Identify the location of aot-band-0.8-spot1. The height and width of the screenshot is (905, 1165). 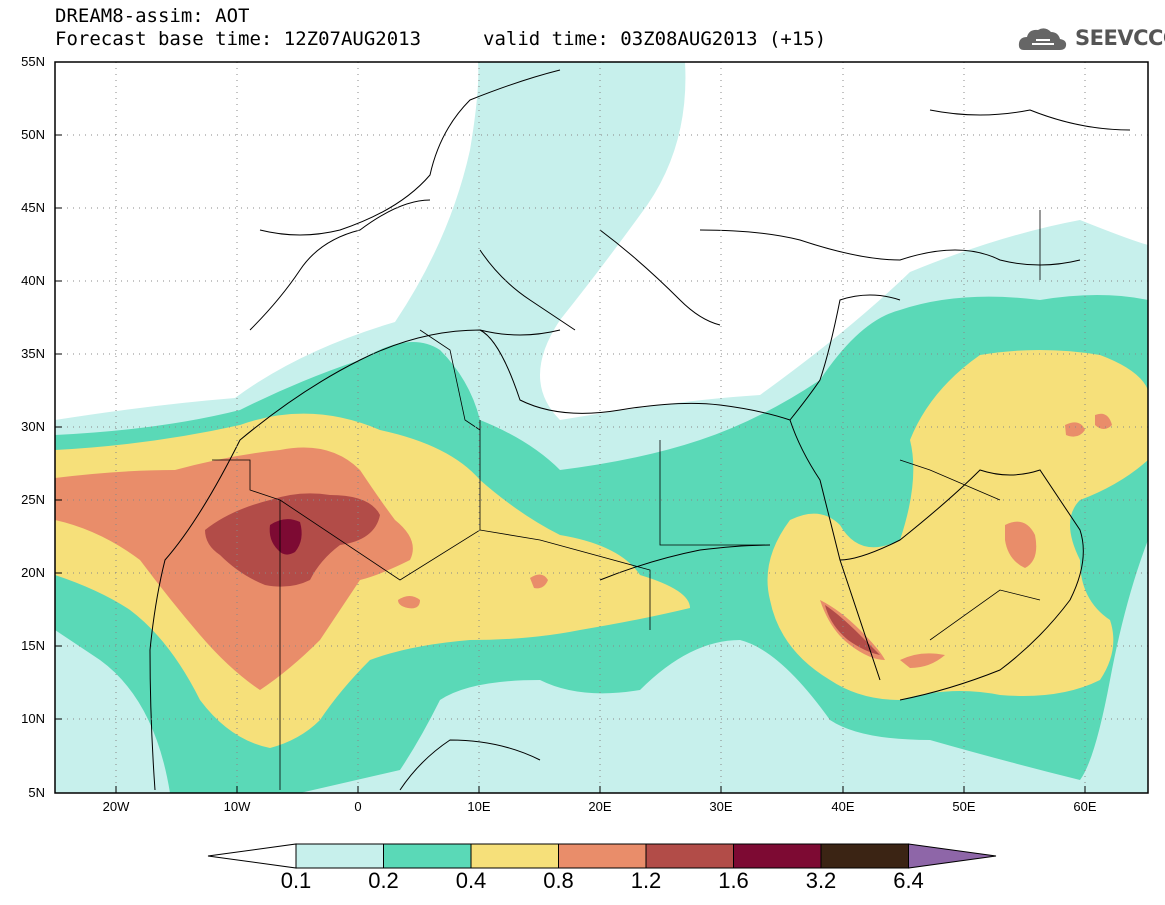
(409, 602).